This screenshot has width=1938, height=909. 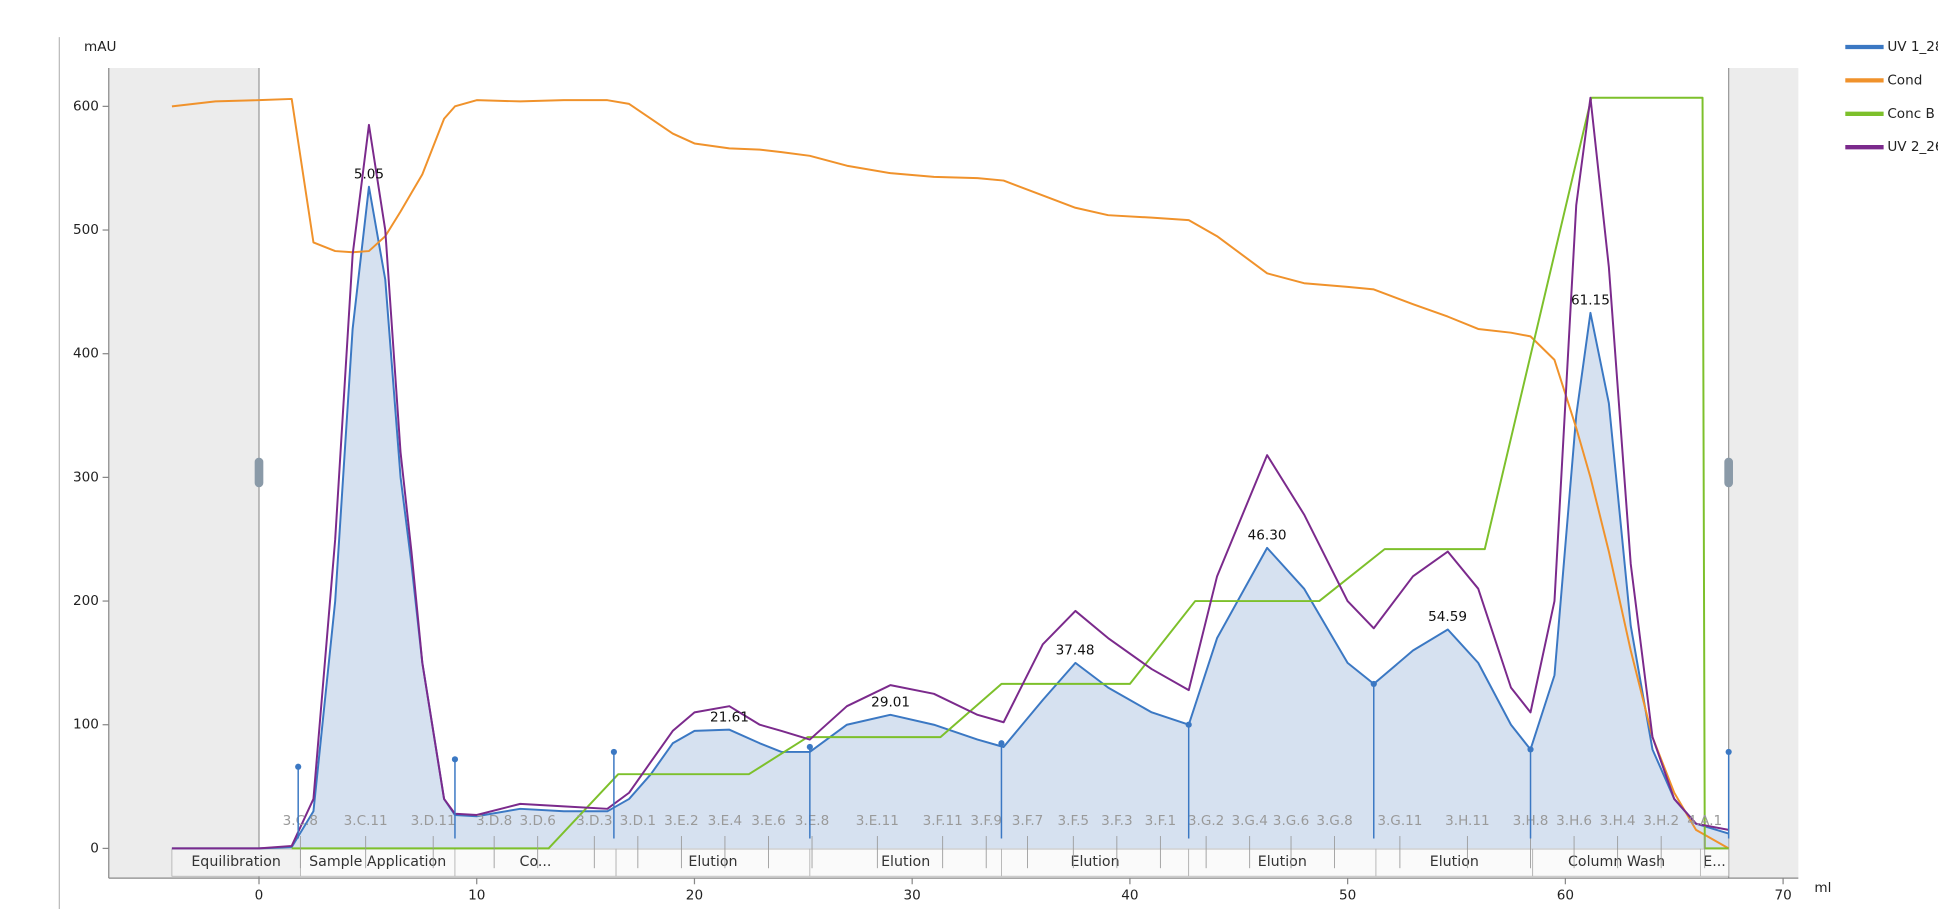 I want to click on peak-label: 29.01, so click(x=890, y=702).